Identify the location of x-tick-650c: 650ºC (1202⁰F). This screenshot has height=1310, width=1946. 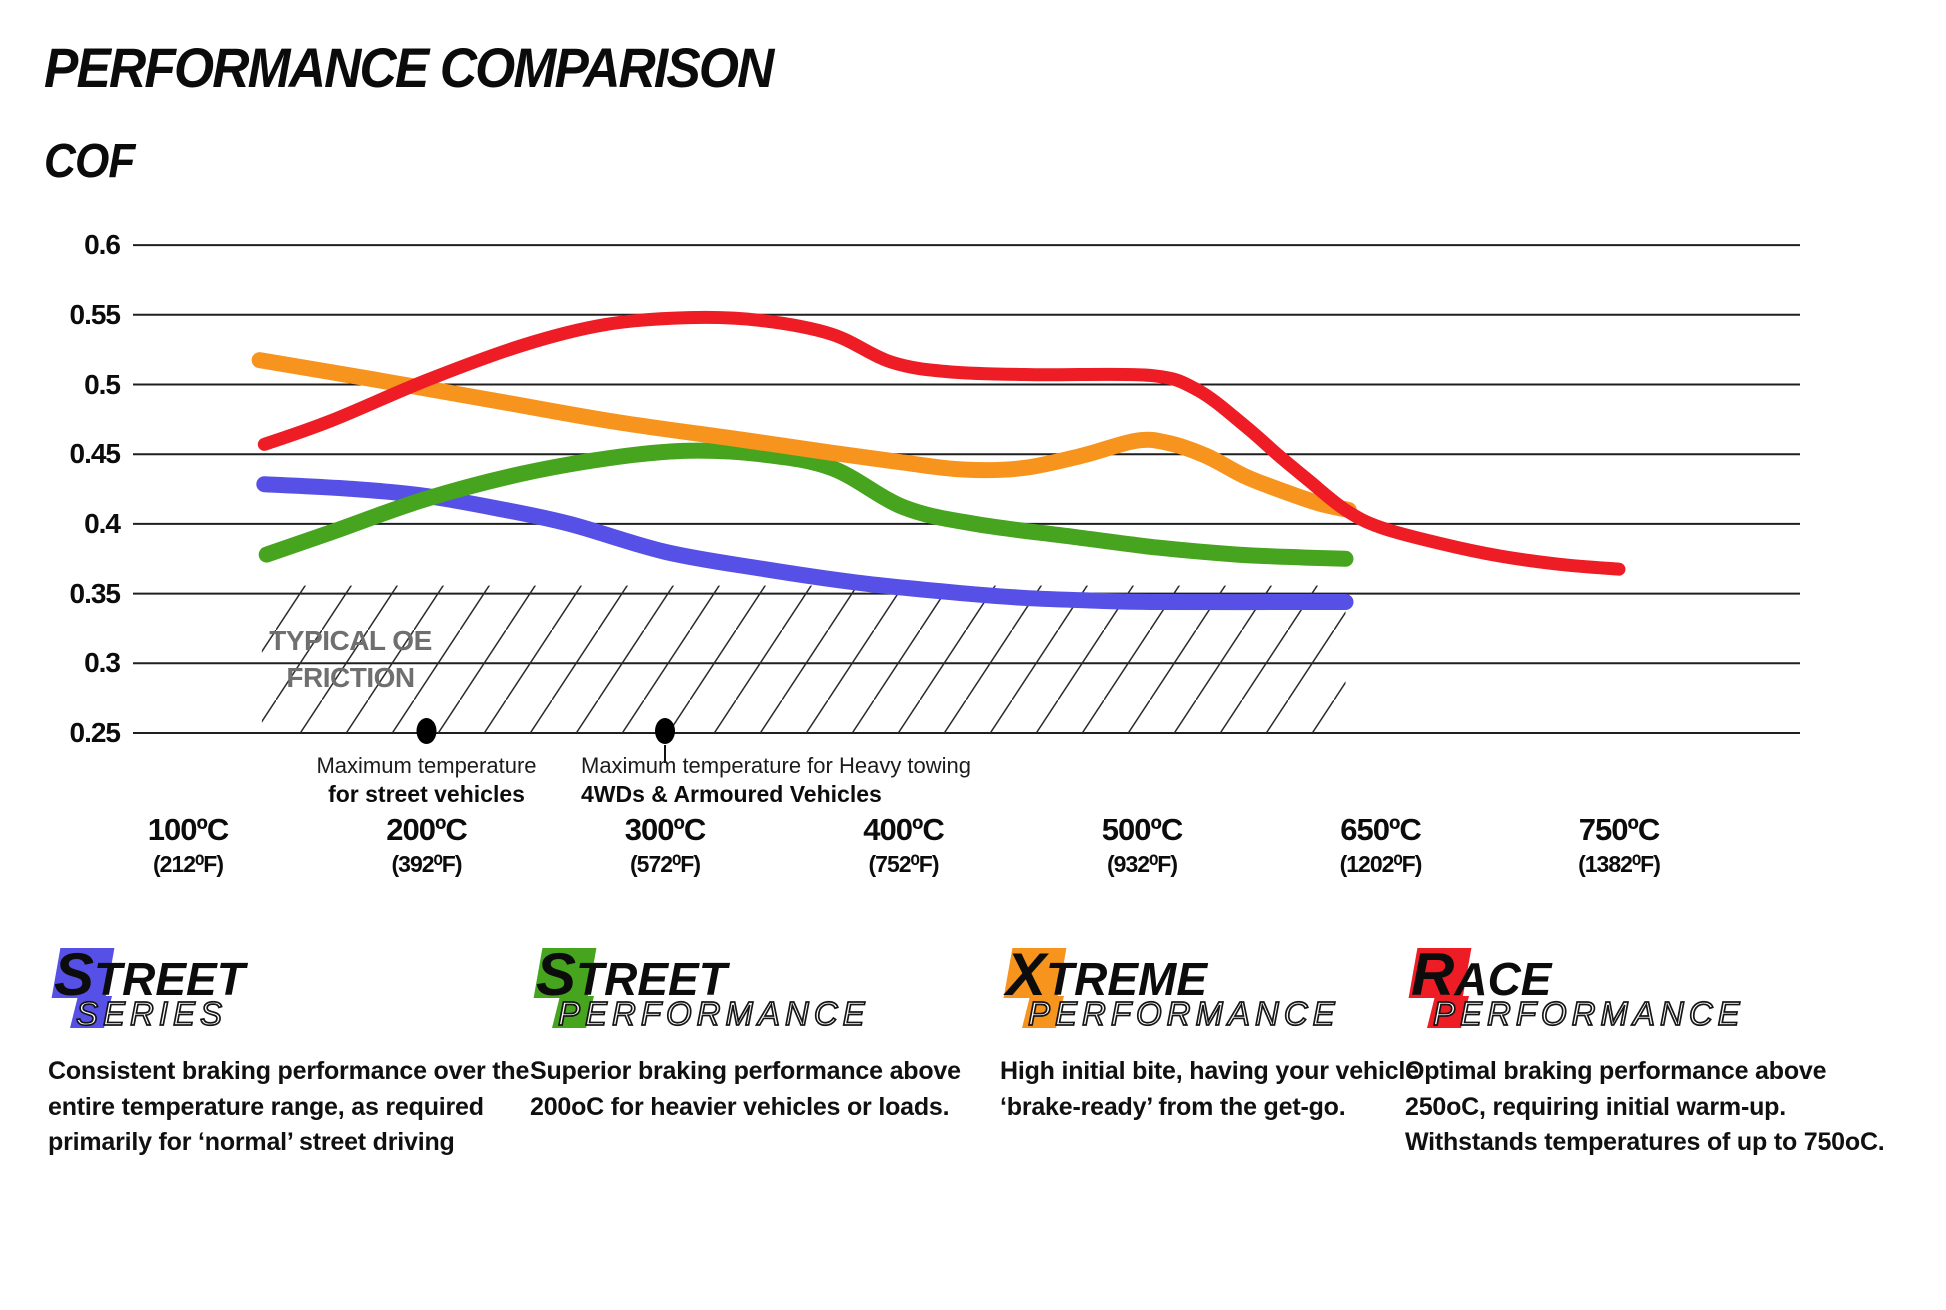
(1381, 845).